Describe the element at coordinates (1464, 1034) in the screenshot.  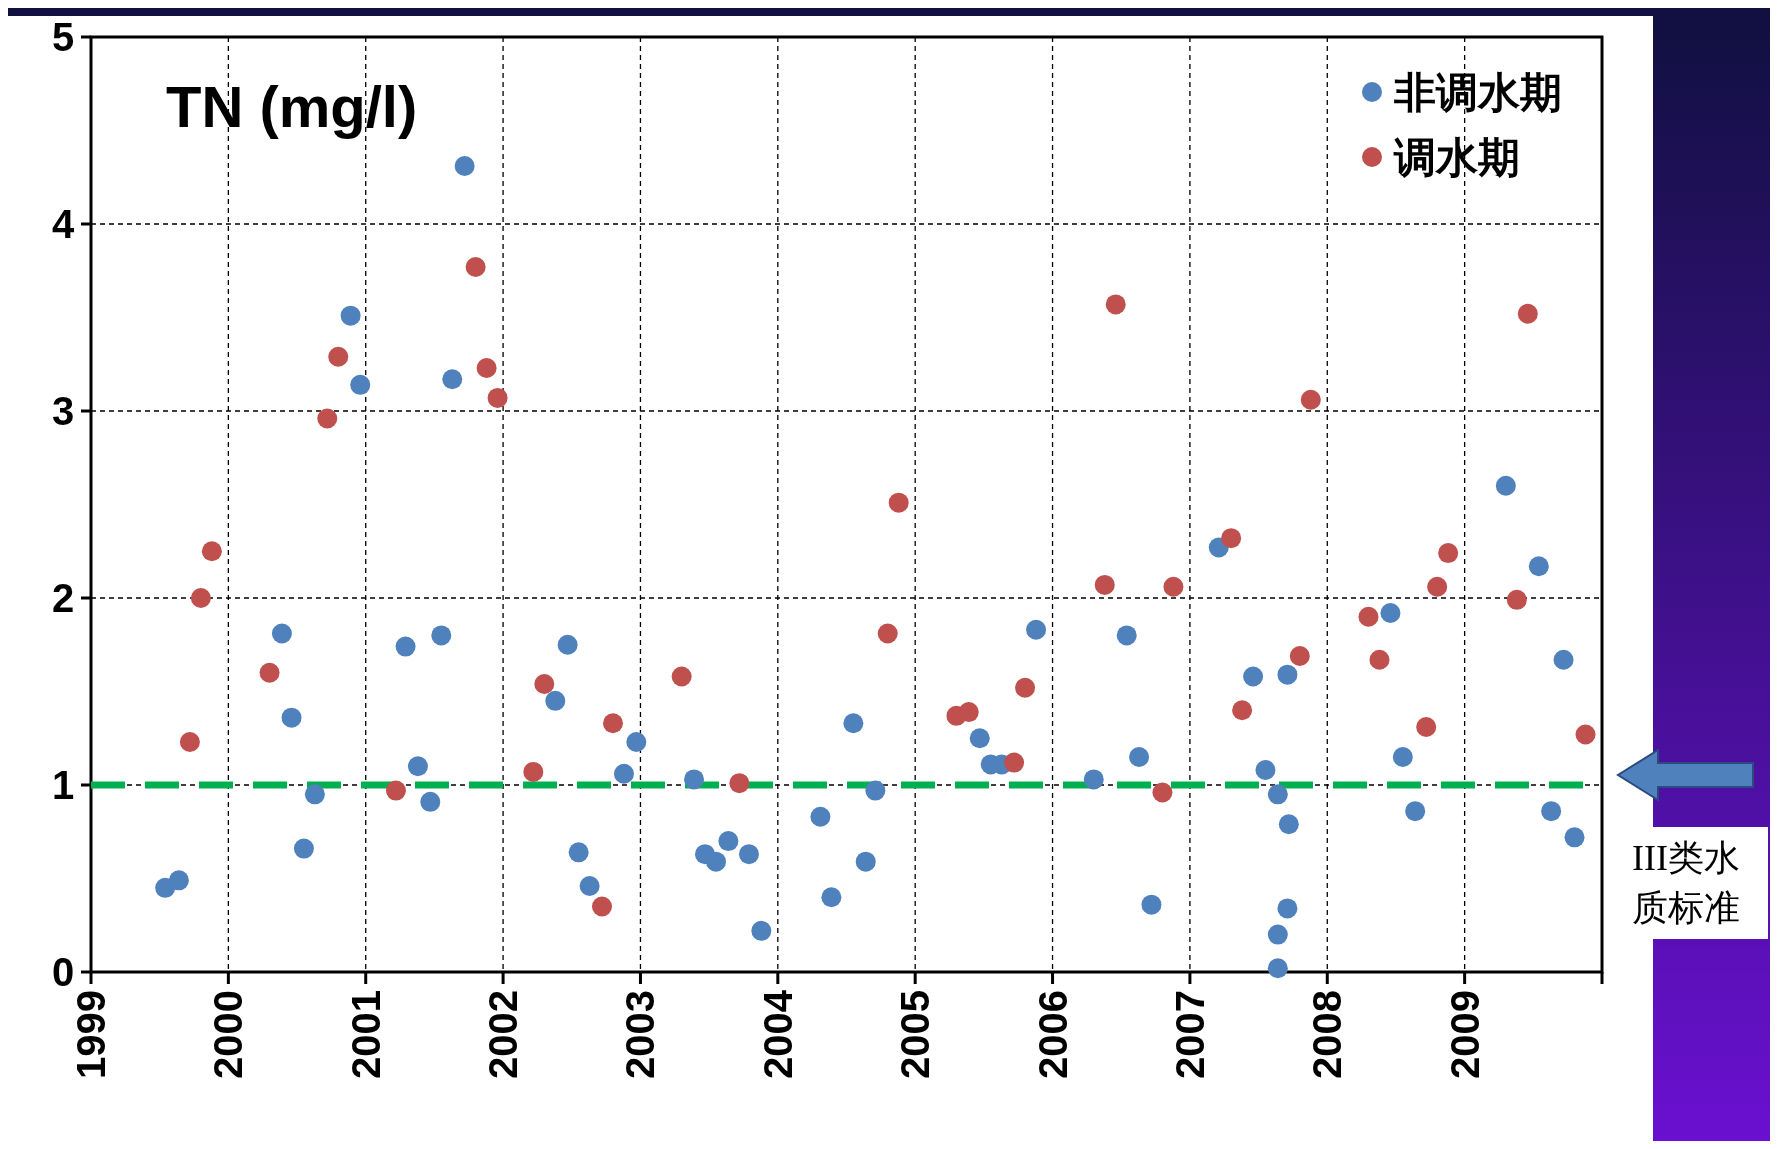
I see `x-tick-label: 2009` at that location.